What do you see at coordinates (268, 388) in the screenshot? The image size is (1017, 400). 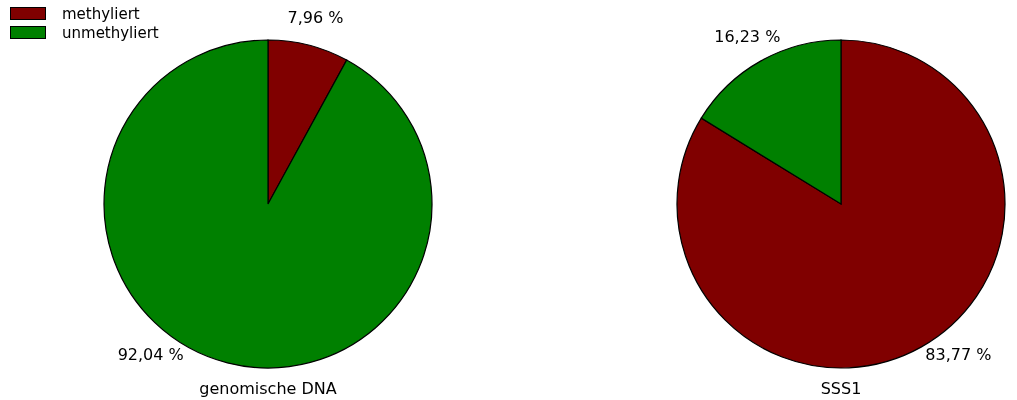 I see `text: genomische DNA` at bounding box center [268, 388].